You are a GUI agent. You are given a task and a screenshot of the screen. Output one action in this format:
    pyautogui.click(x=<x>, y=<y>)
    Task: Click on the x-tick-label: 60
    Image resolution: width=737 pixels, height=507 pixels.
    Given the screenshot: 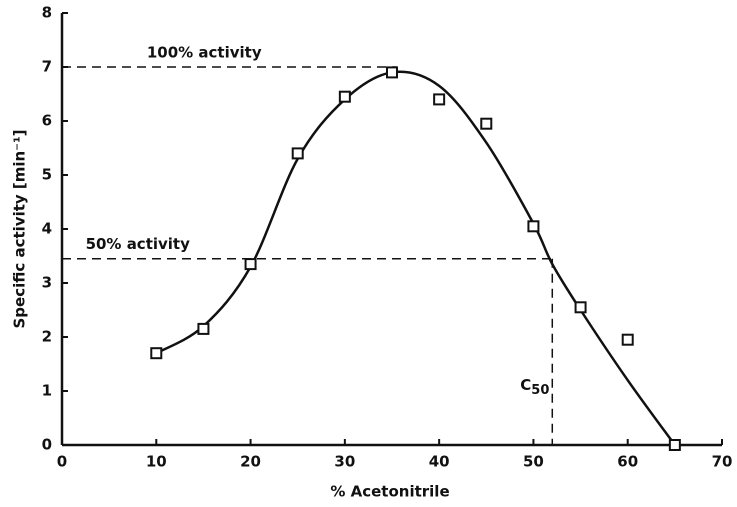 What is the action you would take?
    pyautogui.click(x=627, y=462)
    